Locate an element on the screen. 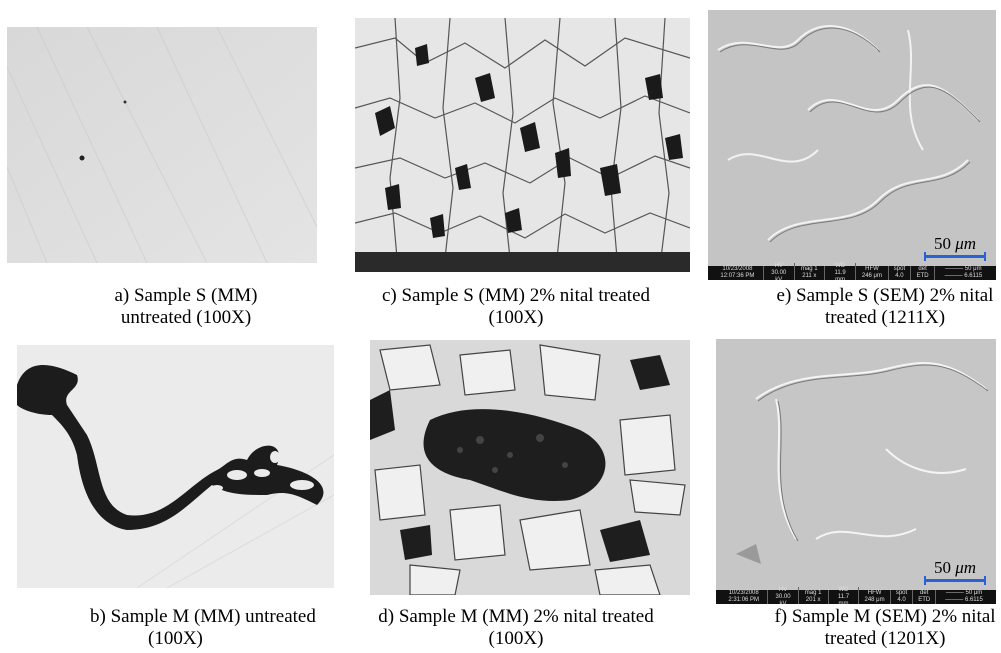 This screenshot has width=1001, height=653. micrograph-d-image is located at coordinates (530, 467).